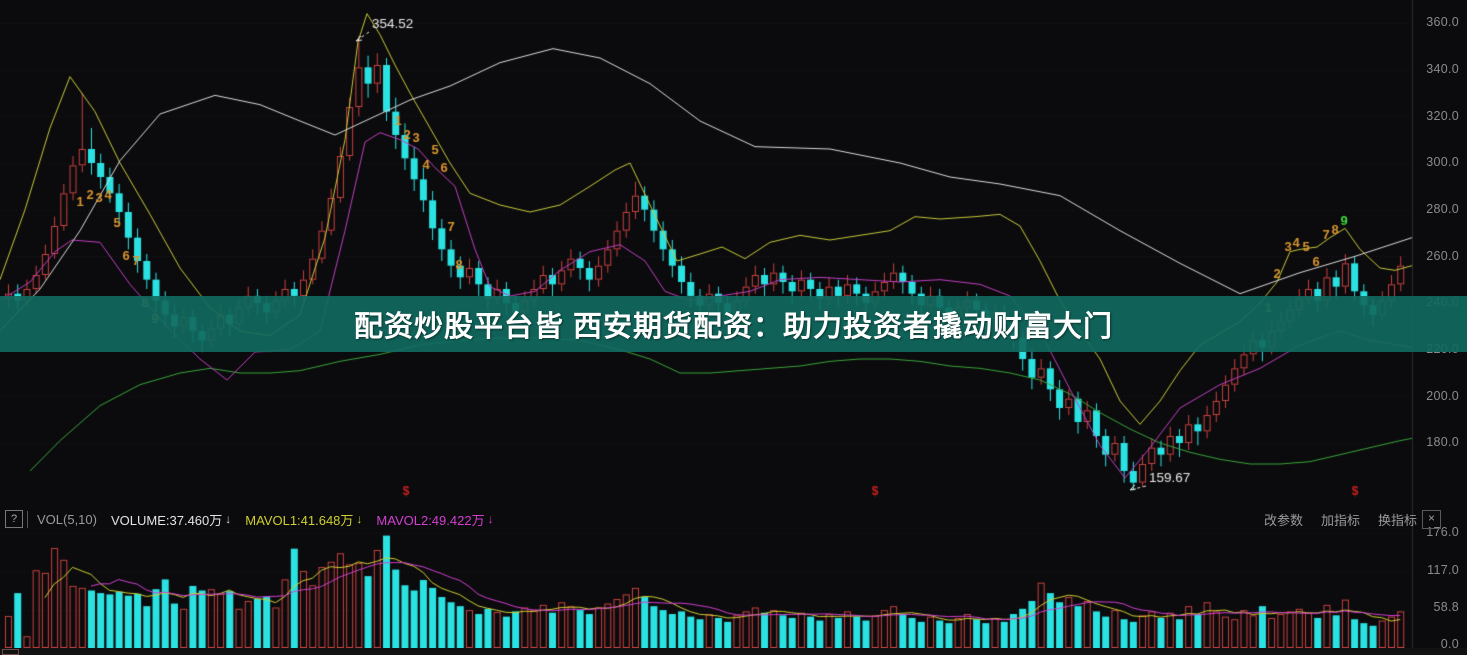  What do you see at coordinates (1442, 209) in the screenshot?
I see `price-tick: 280.0` at bounding box center [1442, 209].